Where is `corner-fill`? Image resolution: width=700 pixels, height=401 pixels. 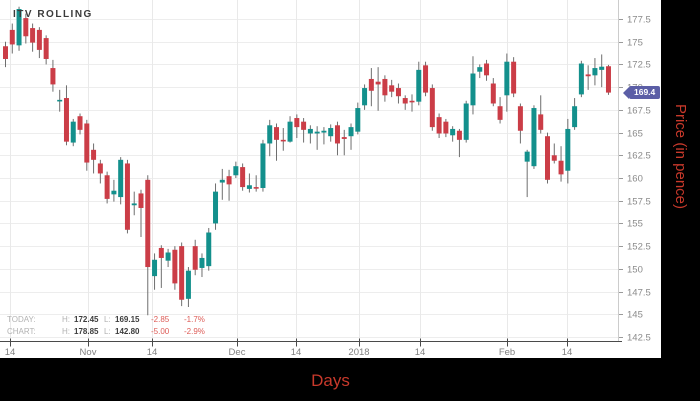
corner-fill is located at coordinates (680, 379).